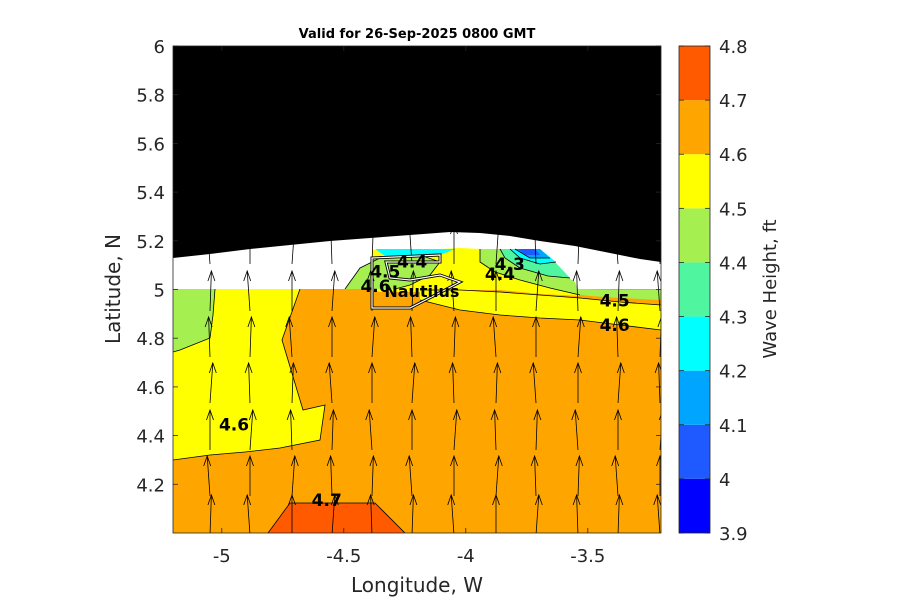 This screenshot has width=900, height=600. What do you see at coordinates (150, 193) in the screenshot?
I see `y-tick-label: 5.4` at bounding box center [150, 193].